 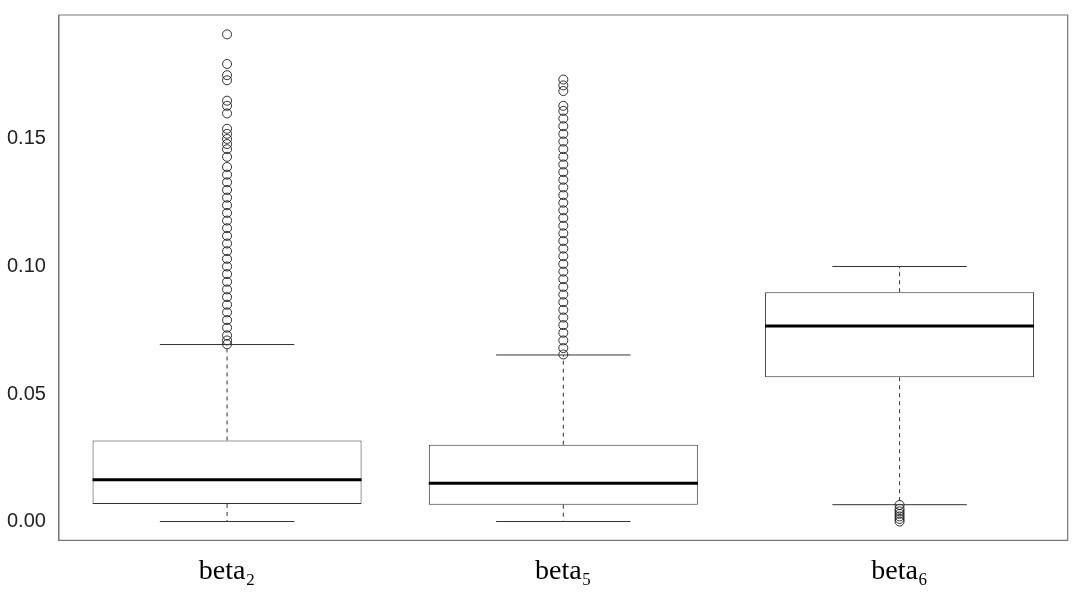 What do you see at coordinates (26, 392) in the screenshot?
I see `y-tick-label: 0.05` at bounding box center [26, 392].